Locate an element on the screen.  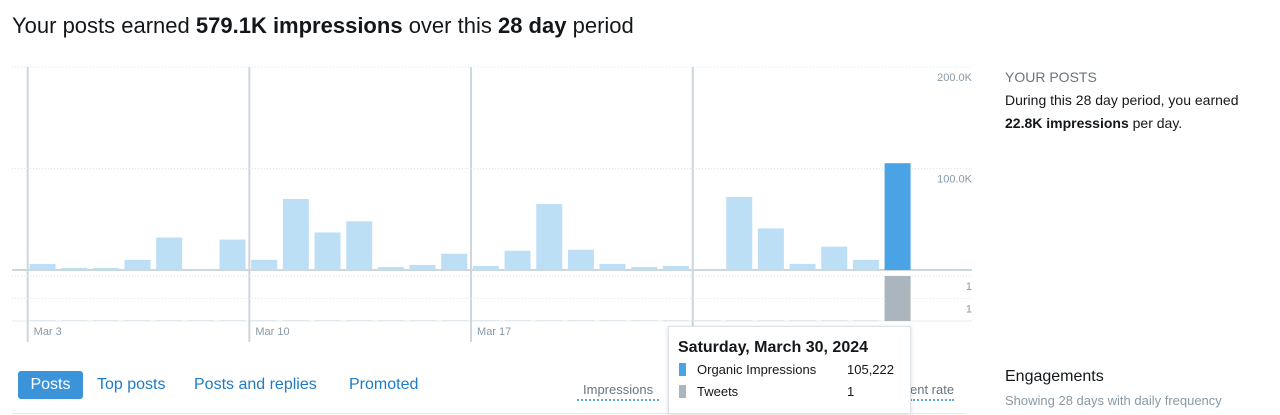
headline-text: over this is located at coordinates (450, 25).